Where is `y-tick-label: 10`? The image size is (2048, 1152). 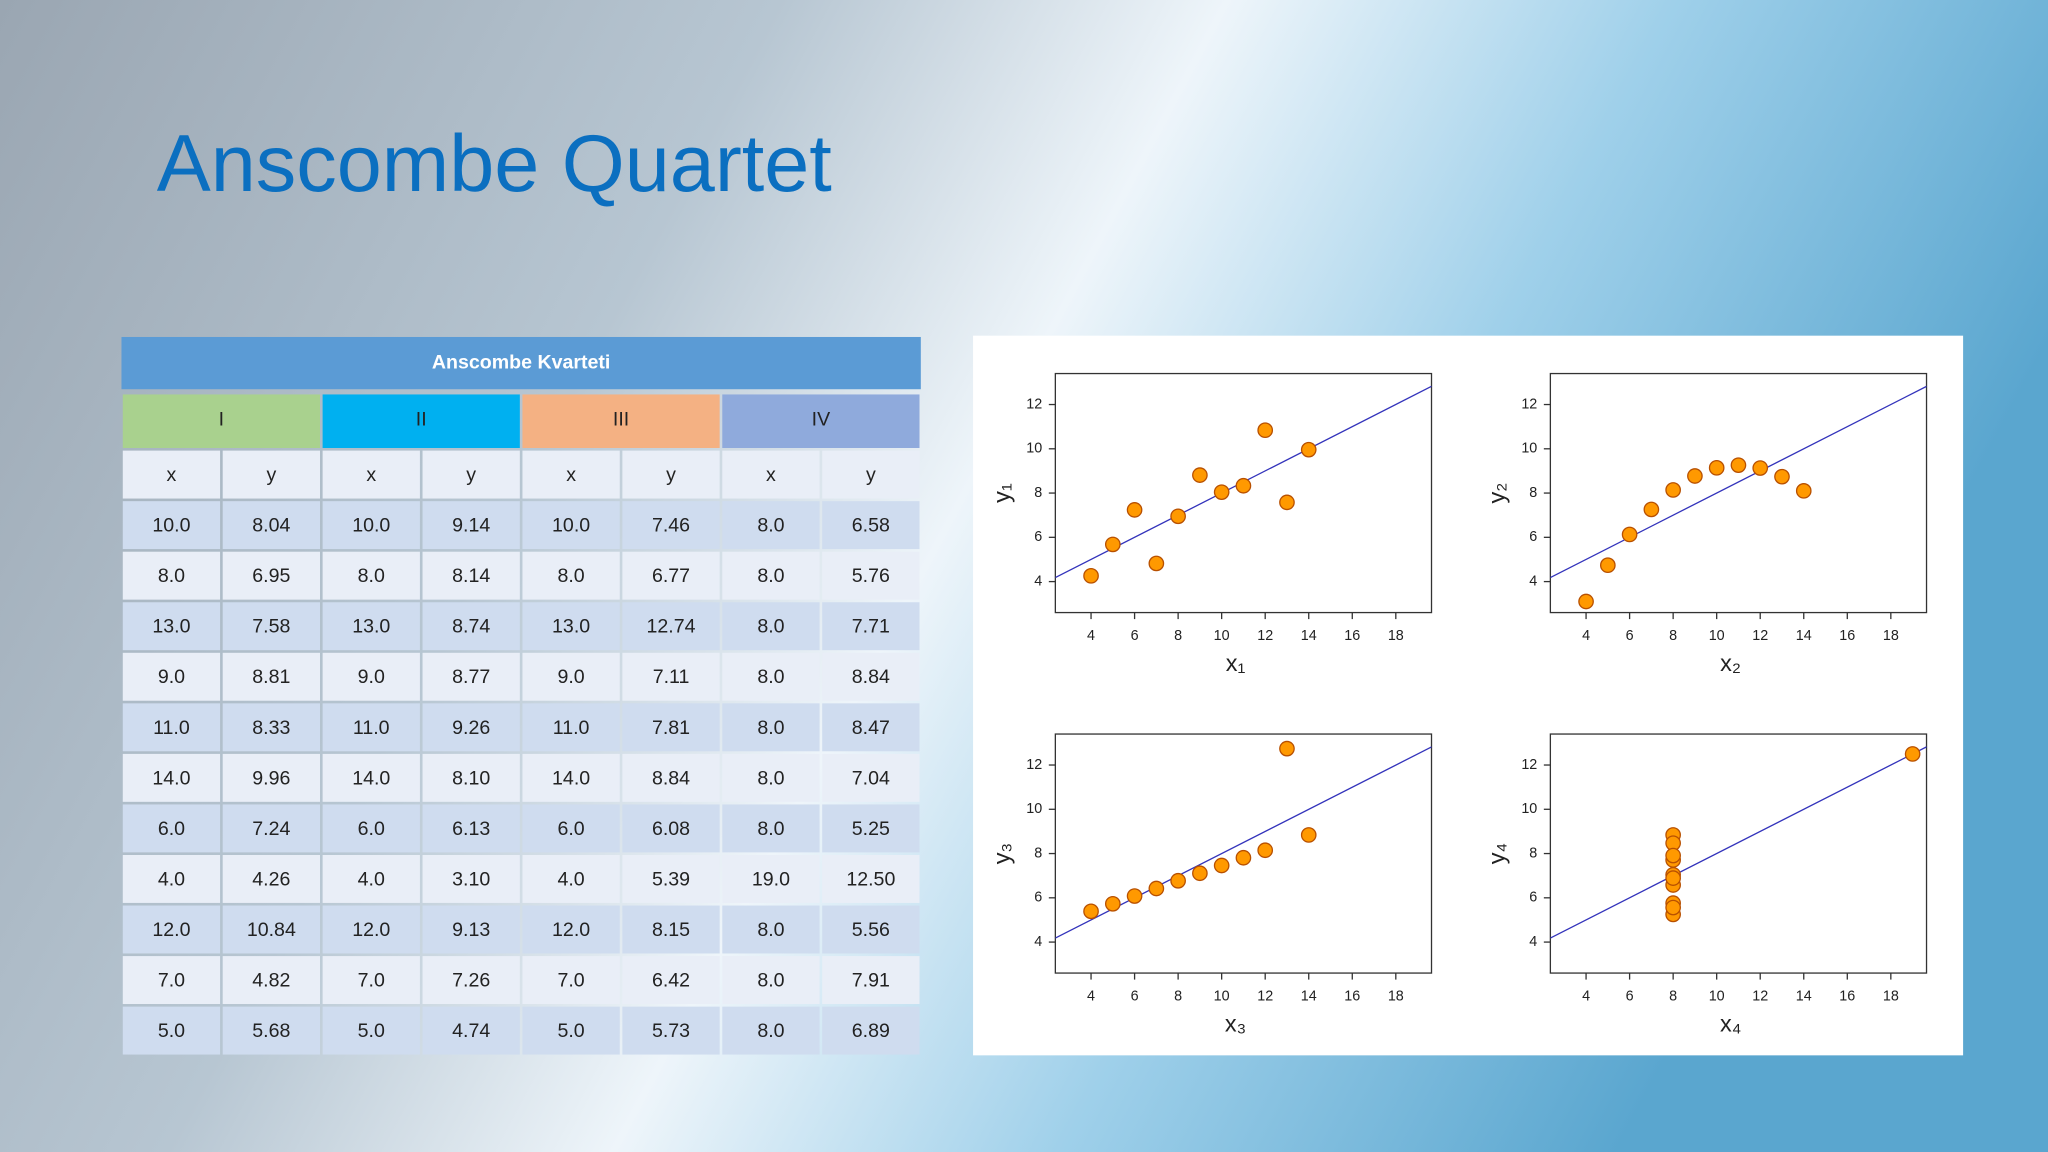
y-tick-label: 10 is located at coordinates (1034, 809).